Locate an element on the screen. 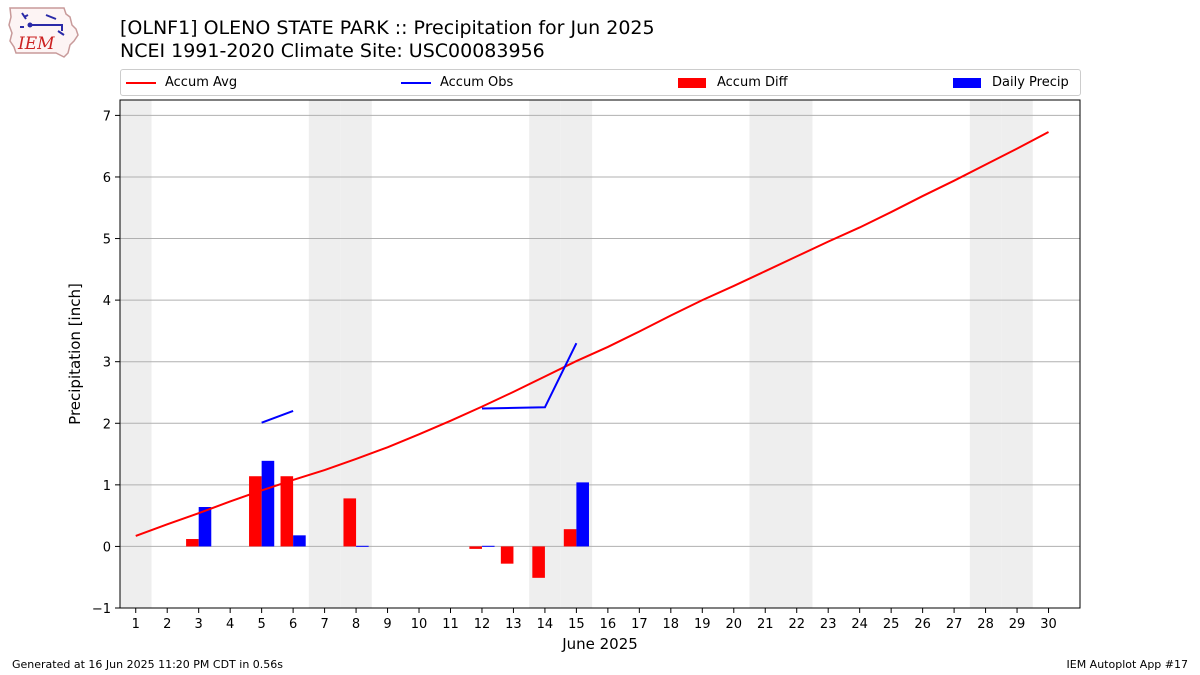 The width and height of the screenshot is (1200, 675). x-tick-label-22: 22 is located at coordinates (796, 624).